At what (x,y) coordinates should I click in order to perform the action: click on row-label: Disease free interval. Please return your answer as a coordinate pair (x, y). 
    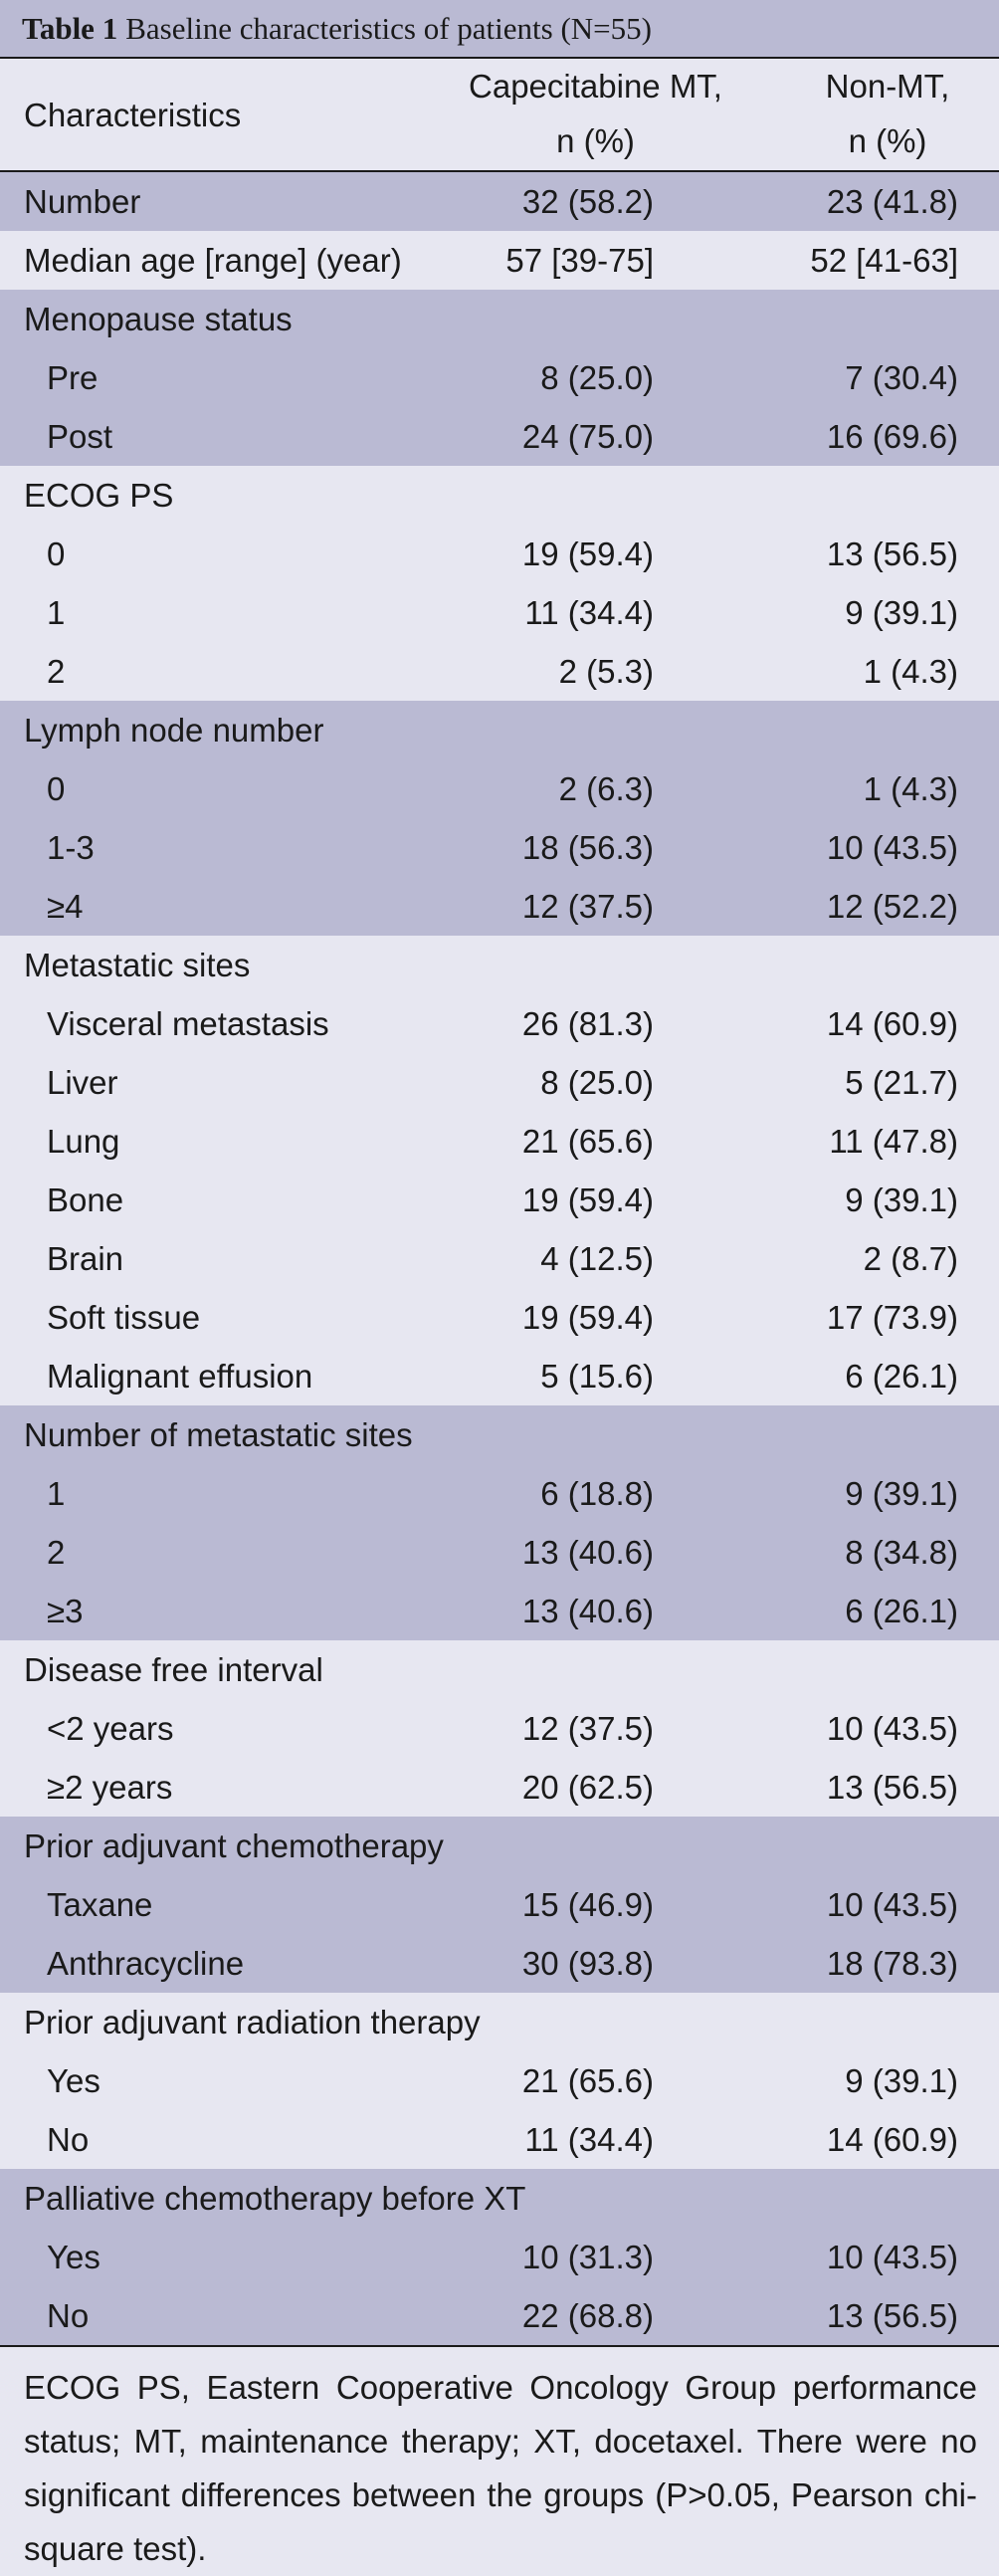
    Looking at the image, I should click on (173, 1669).